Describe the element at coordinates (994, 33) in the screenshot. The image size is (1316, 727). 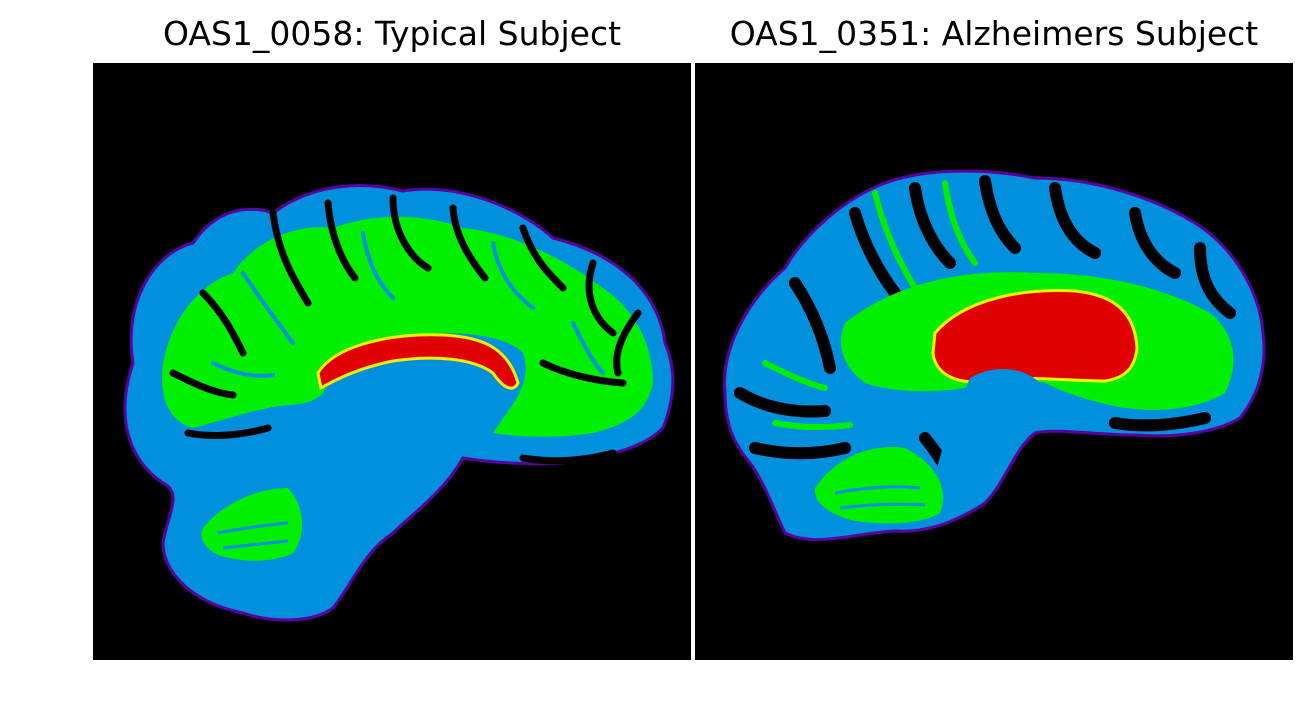
I see `panel-title-alzheimers: OAS1_0351: Alzheimers Subject` at that location.